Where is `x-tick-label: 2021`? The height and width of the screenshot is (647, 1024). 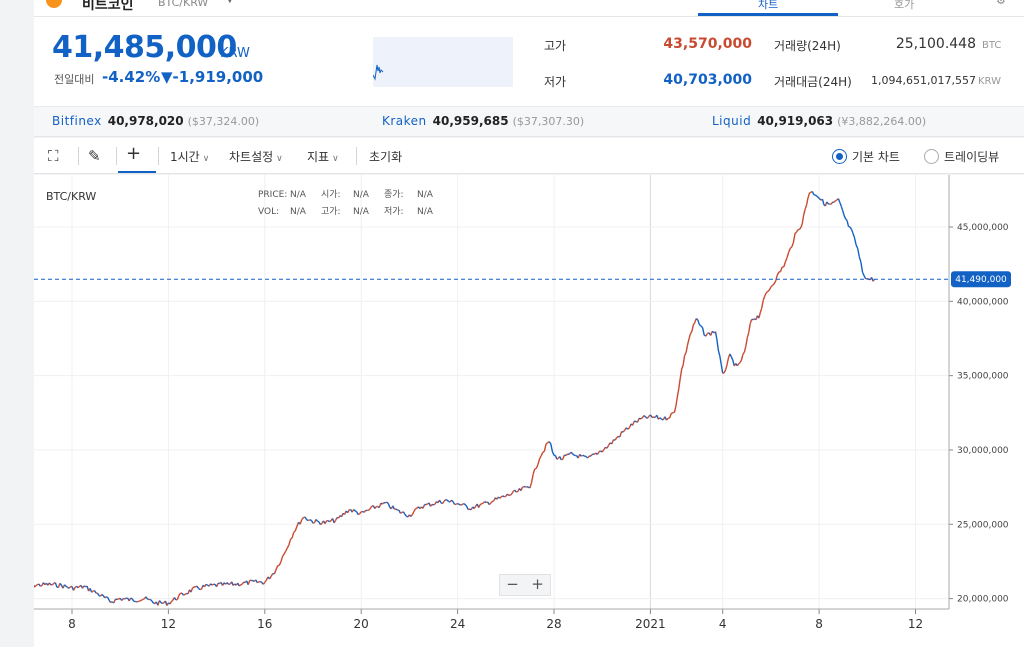 x-tick-label: 2021 is located at coordinates (650, 624).